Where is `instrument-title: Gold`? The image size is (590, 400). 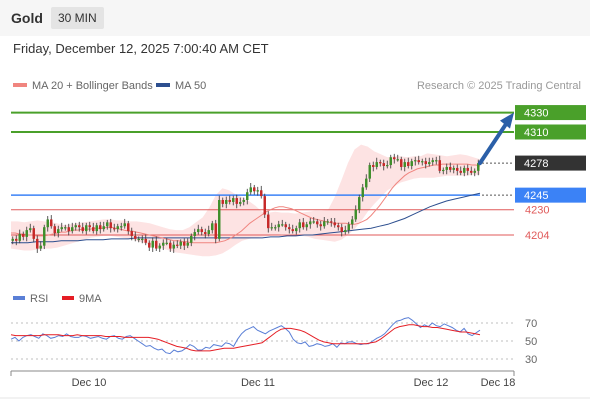
instrument-title: Gold is located at coordinates (27, 18).